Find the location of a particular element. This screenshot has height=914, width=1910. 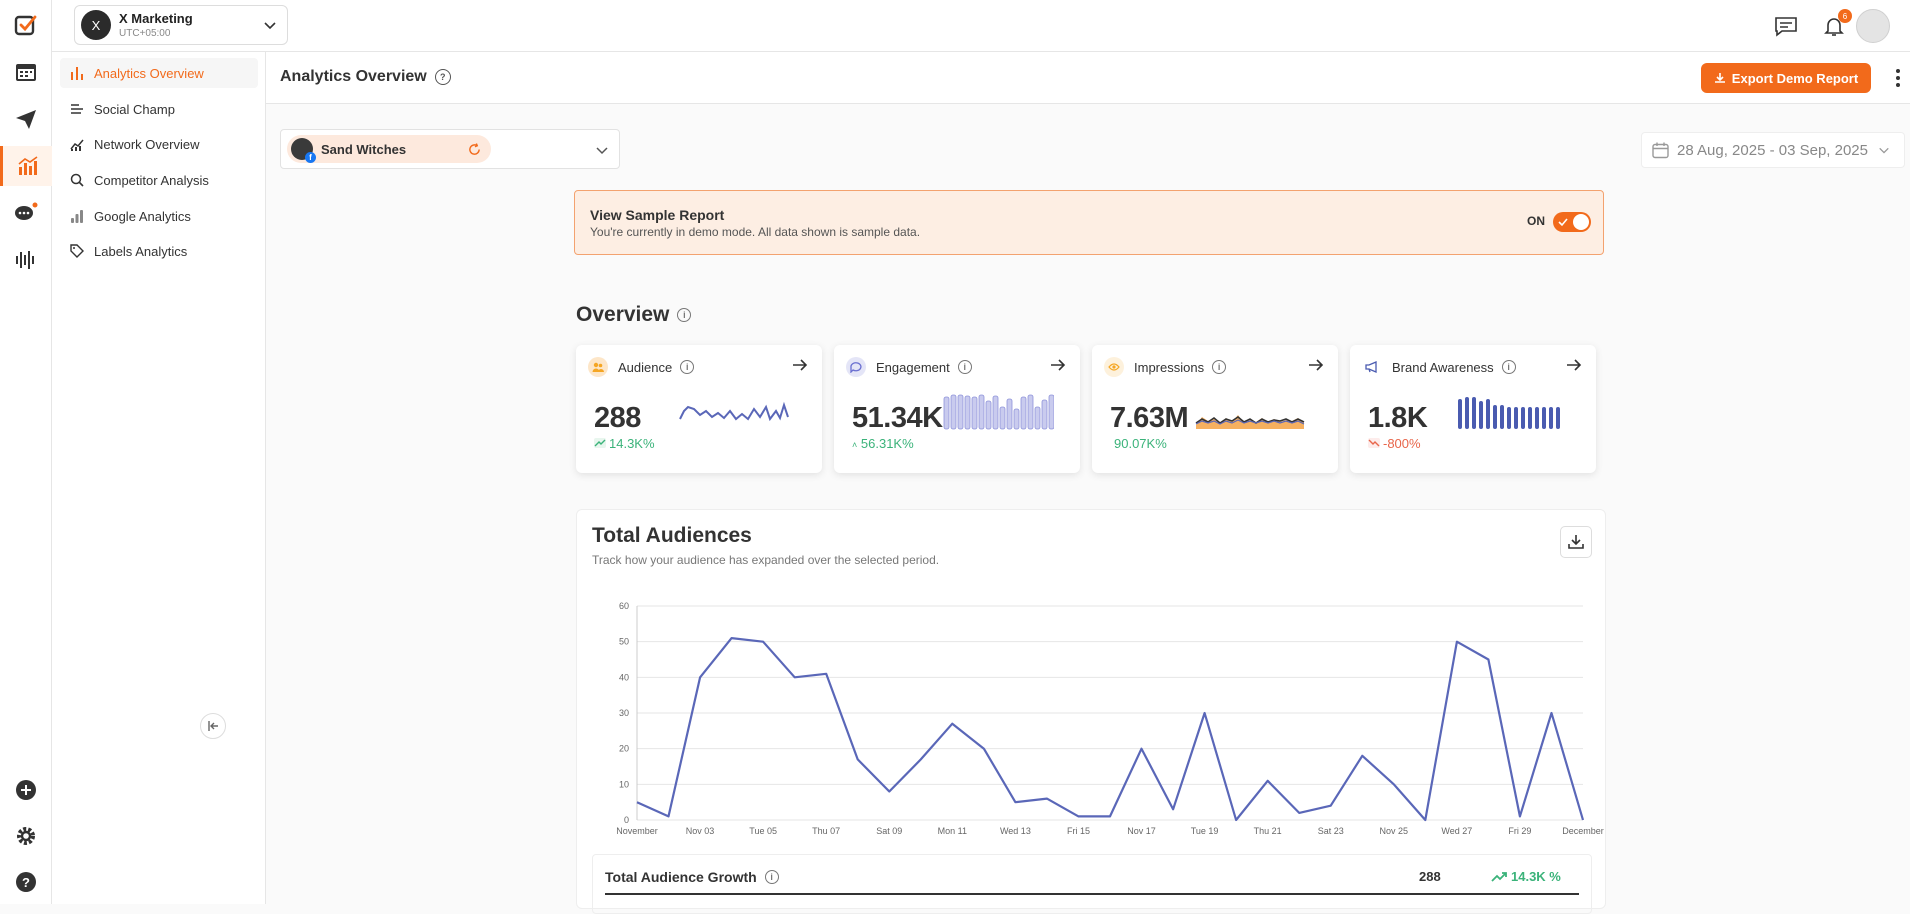

send-icon is located at coordinates (26, 119).